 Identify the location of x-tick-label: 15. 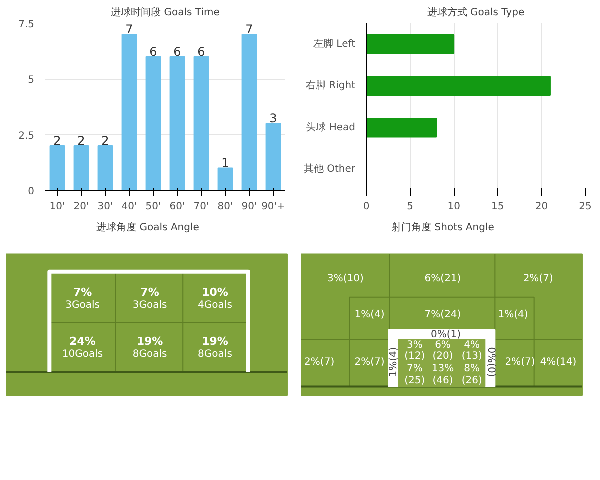
(498, 207).